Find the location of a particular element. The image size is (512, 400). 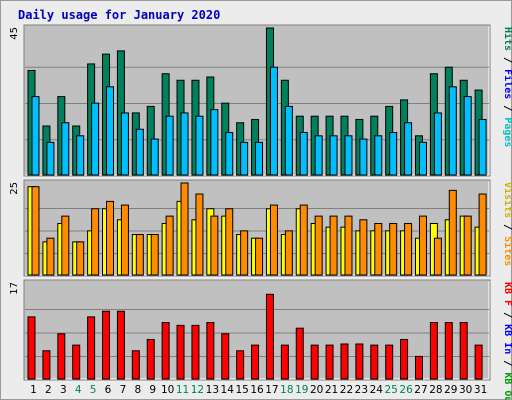

x-tick-label: 14 is located at coordinates (228, 390).